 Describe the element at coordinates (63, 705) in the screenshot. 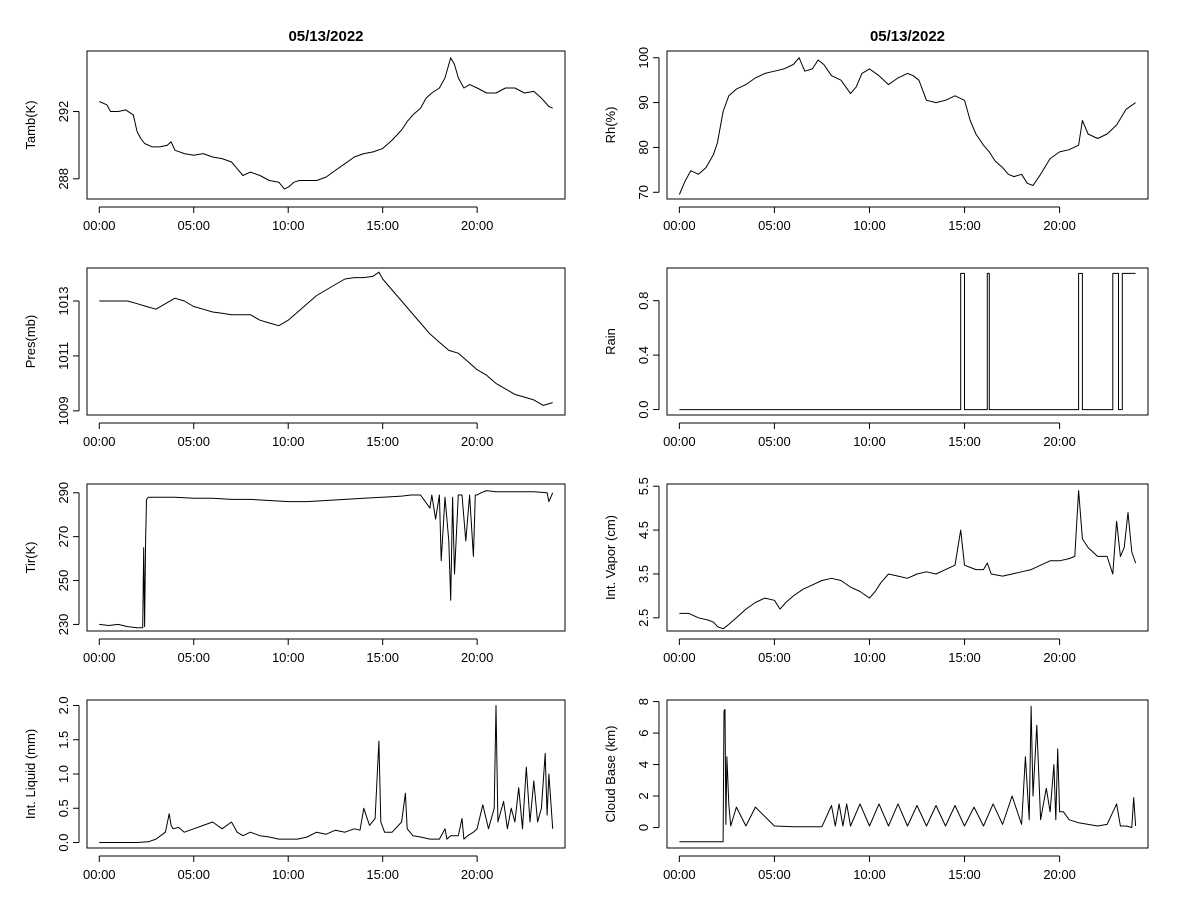

I see `y-tick-label: 2.0` at that location.